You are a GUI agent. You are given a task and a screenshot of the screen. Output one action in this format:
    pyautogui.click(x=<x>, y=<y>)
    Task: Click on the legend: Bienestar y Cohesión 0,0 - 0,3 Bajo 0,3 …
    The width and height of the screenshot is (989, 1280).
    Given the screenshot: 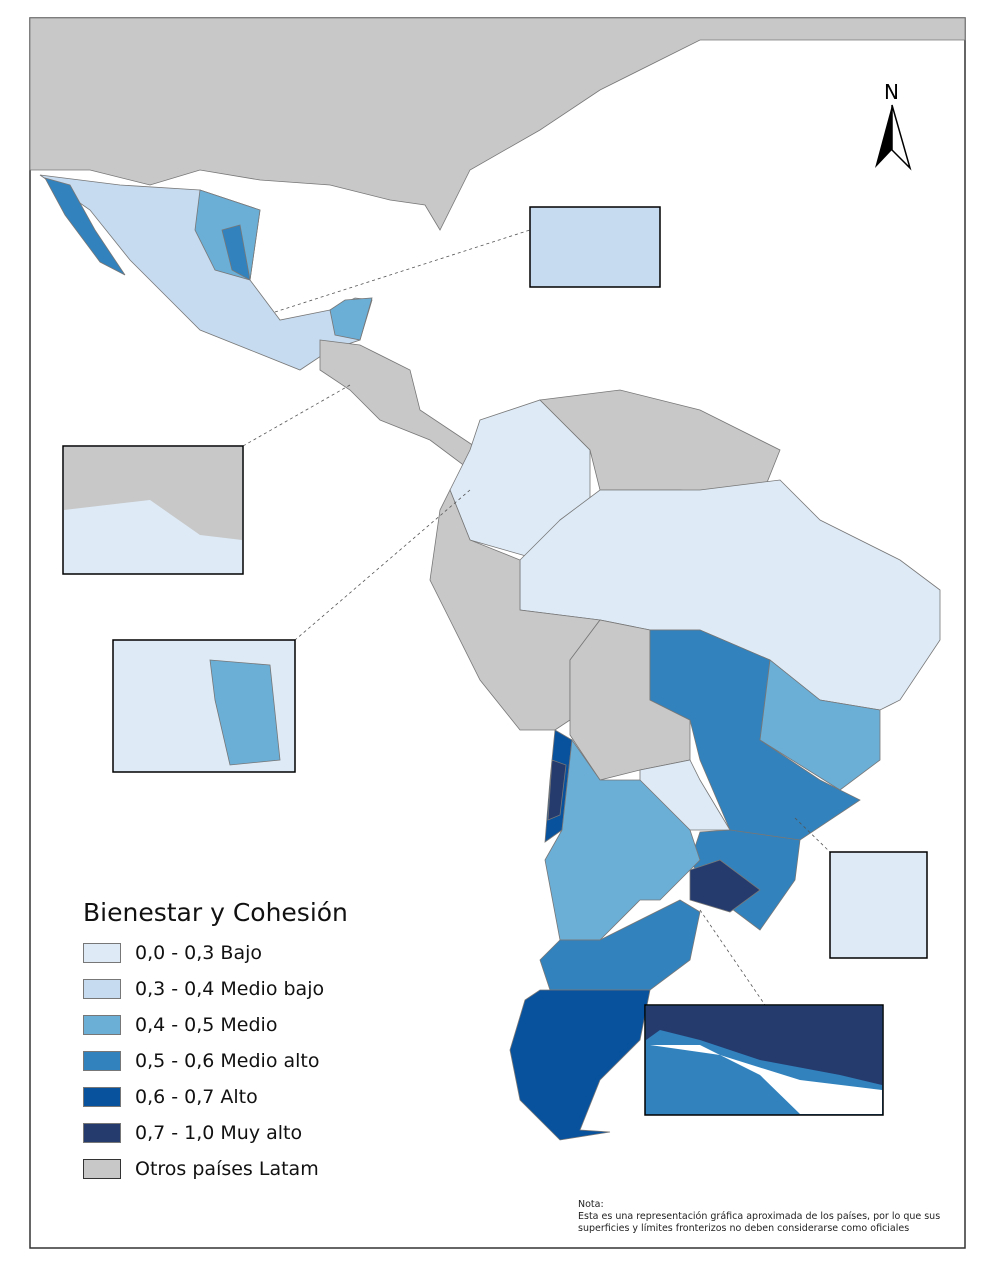 What is the action you would take?
    pyautogui.click(x=215, y=1042)
    